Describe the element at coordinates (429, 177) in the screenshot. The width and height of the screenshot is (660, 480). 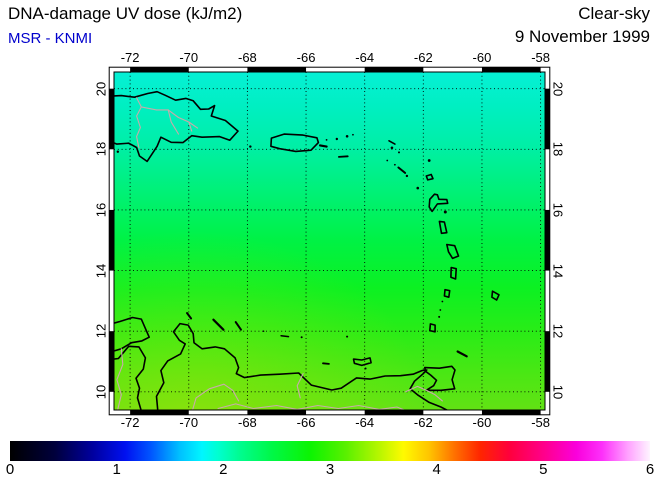
I see `coast-antigua` at that location.